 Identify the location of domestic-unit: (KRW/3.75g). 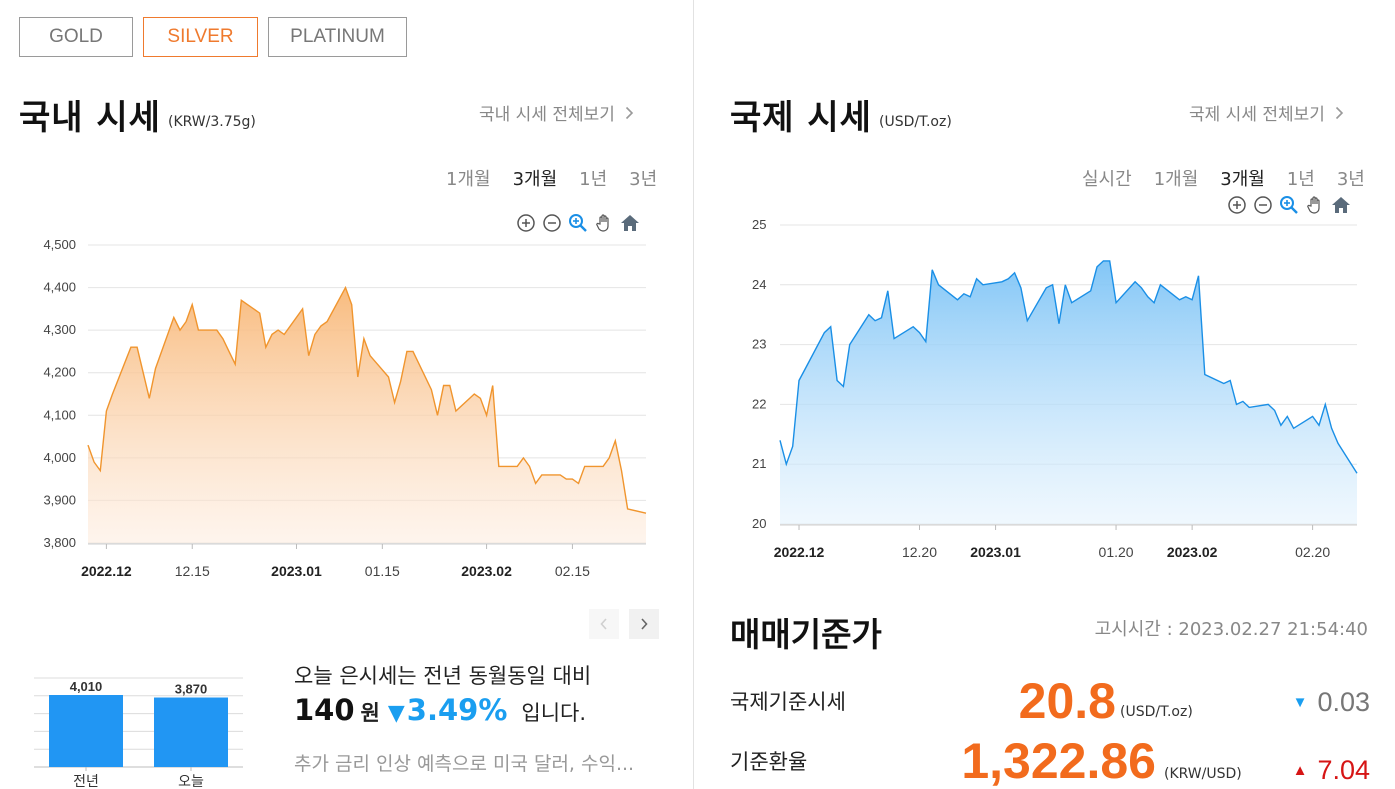
(212, 122).